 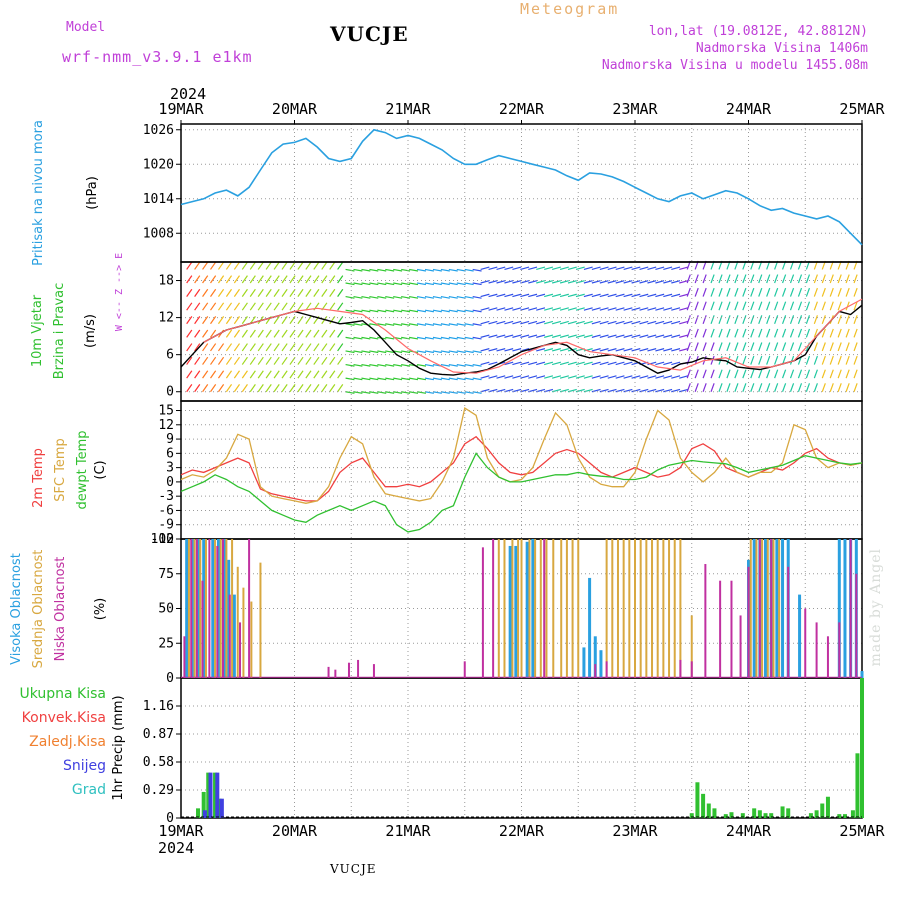 I want to click on y-tick-label: 100, so click(x=162, y=539).